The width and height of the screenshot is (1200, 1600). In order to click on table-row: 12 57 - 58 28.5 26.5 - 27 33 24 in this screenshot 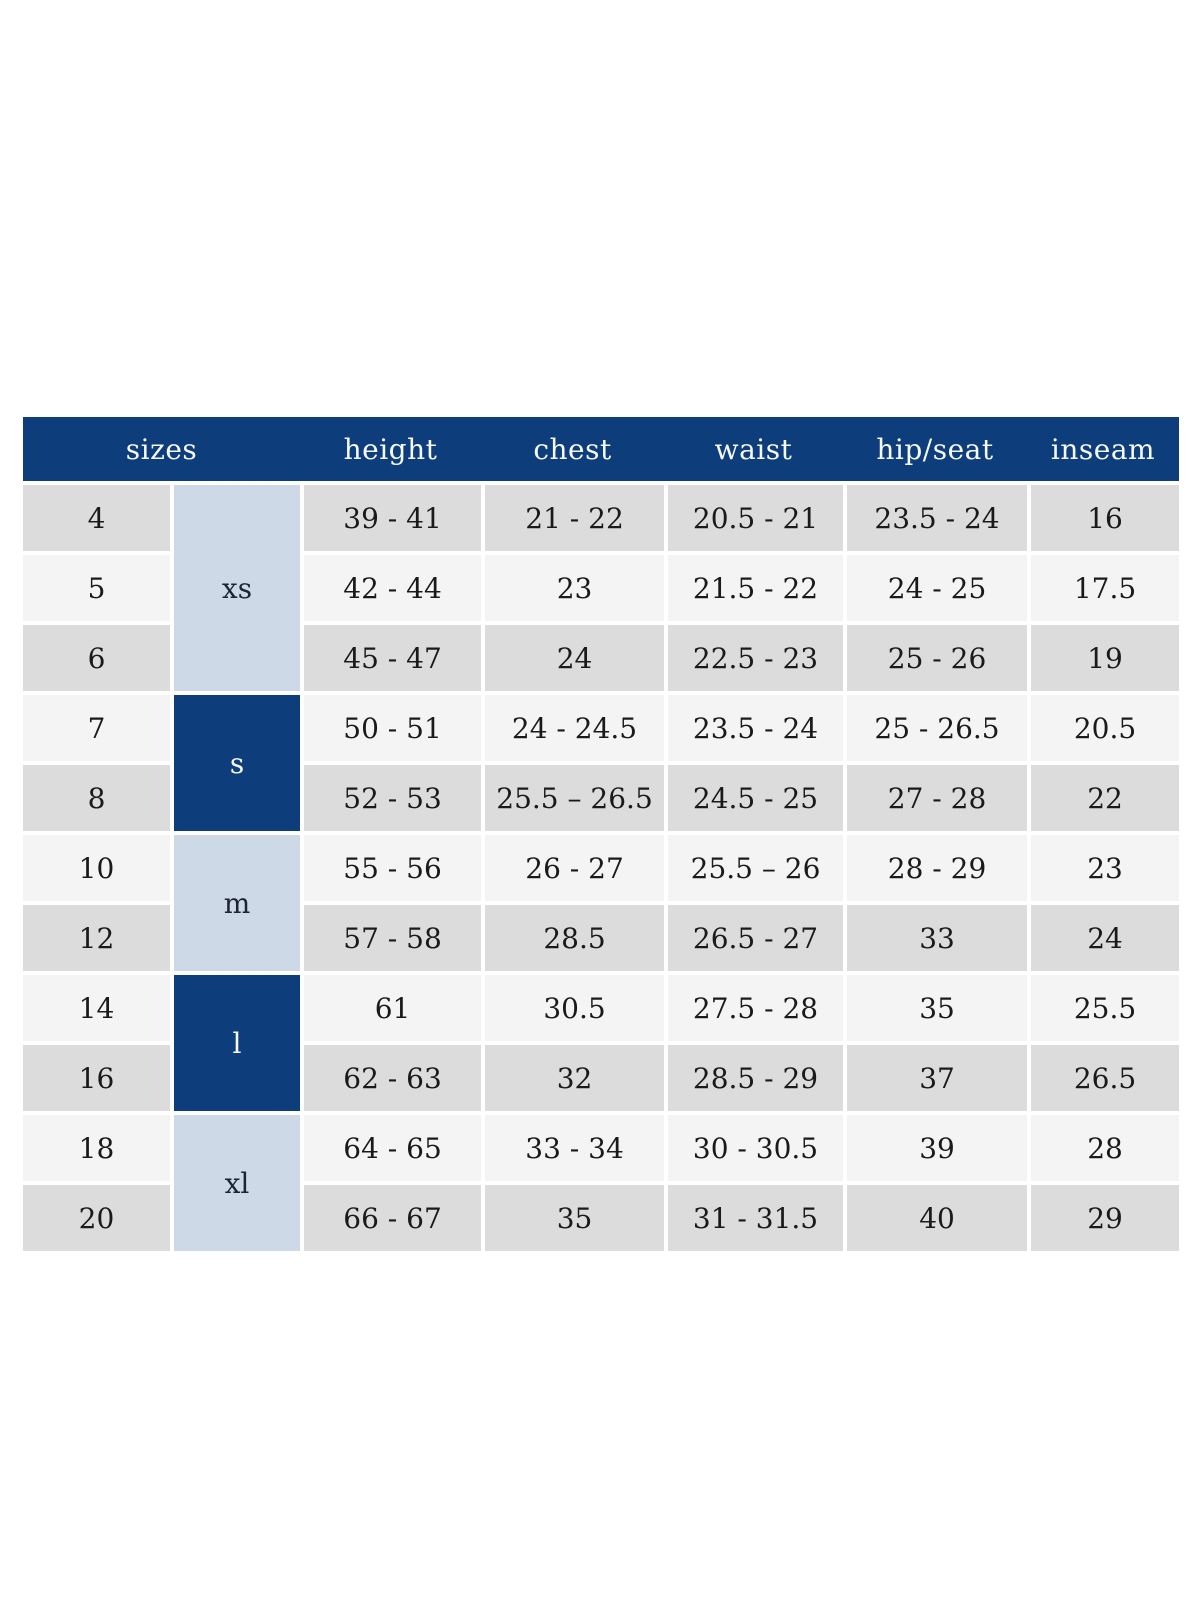, I will do `click(601, 936)`.